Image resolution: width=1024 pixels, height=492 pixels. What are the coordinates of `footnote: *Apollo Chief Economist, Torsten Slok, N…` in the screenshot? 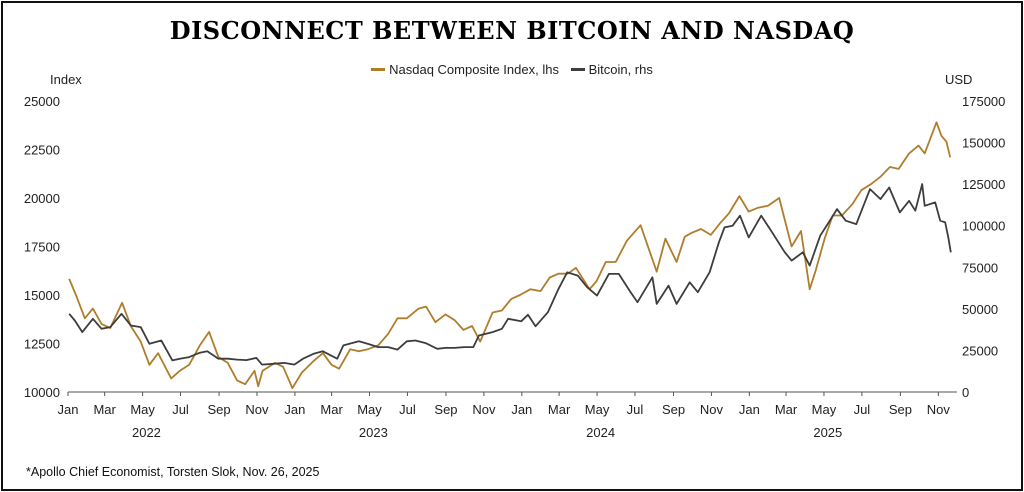 It's located at (173, 472).